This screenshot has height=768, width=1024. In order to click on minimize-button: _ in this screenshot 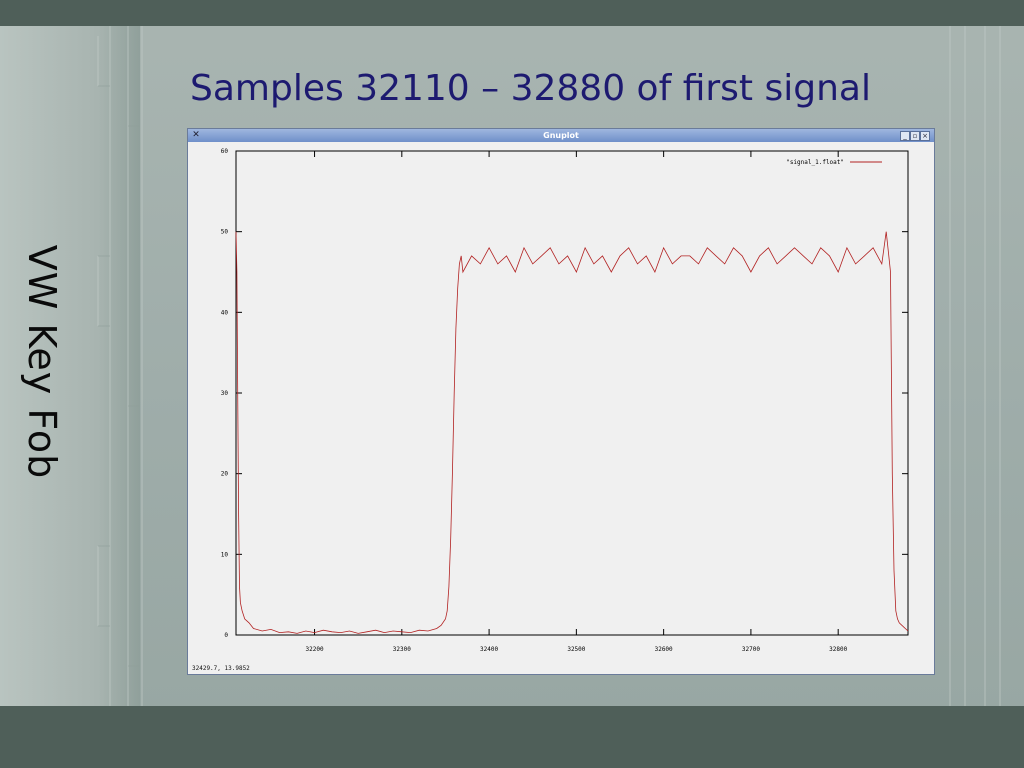, I will do `click(905, 136)`.